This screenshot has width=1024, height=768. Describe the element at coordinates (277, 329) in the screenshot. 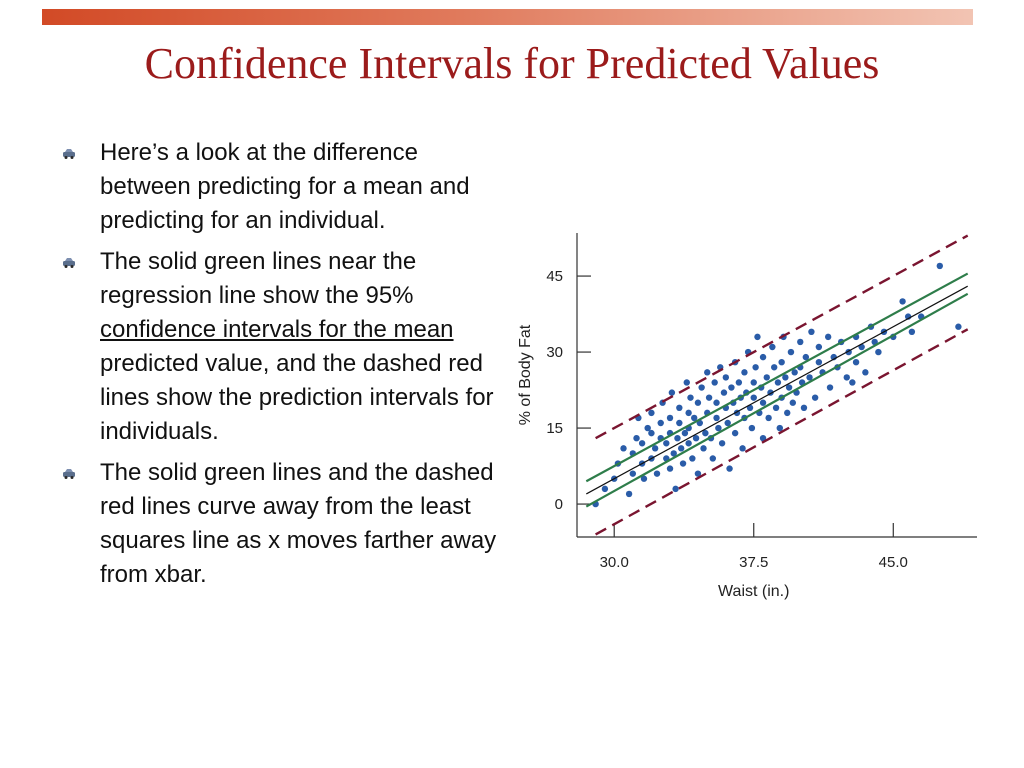

I see `underlined-term: confidence intervals for the mean` at that location.